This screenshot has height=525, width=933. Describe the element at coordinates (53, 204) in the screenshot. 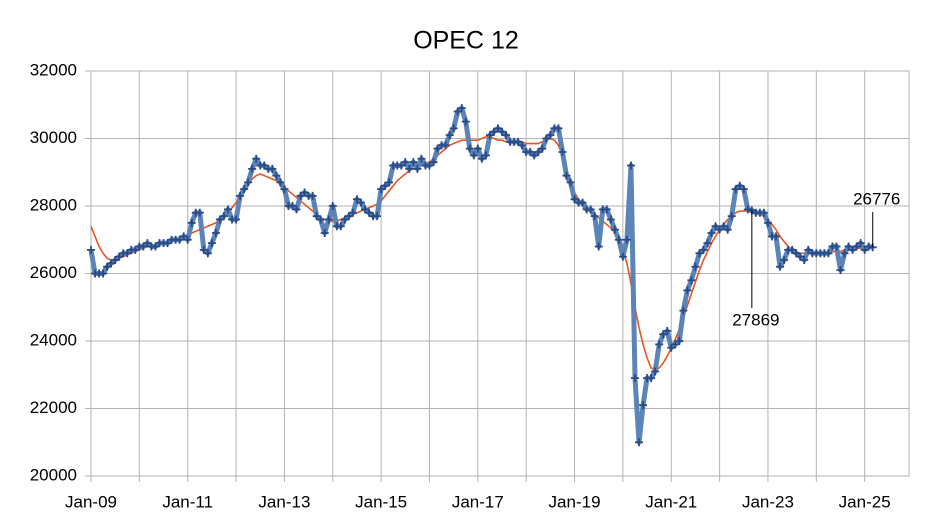

I see `y-tick-label: 28000` at that location.